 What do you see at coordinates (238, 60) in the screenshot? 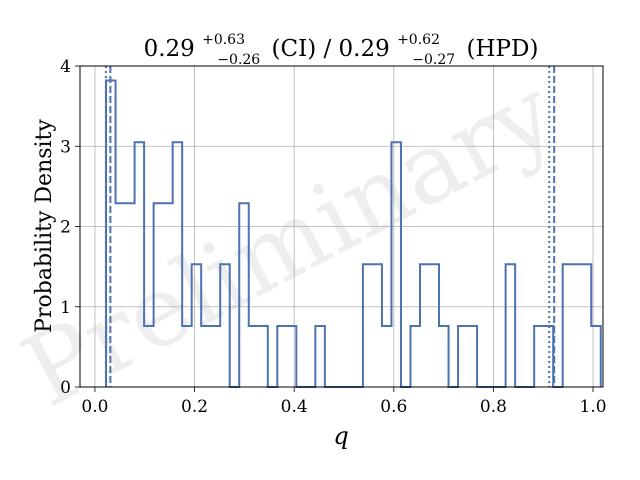
I see `title-ci-lower: −0.26` at bounding box center [238, 60].